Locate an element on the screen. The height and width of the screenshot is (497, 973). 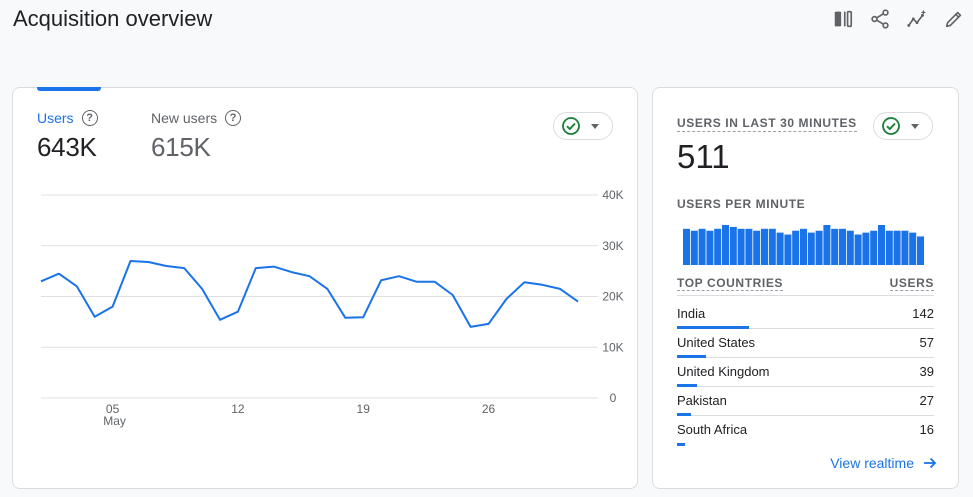
series-line-users is located at coordinates (309, 294).